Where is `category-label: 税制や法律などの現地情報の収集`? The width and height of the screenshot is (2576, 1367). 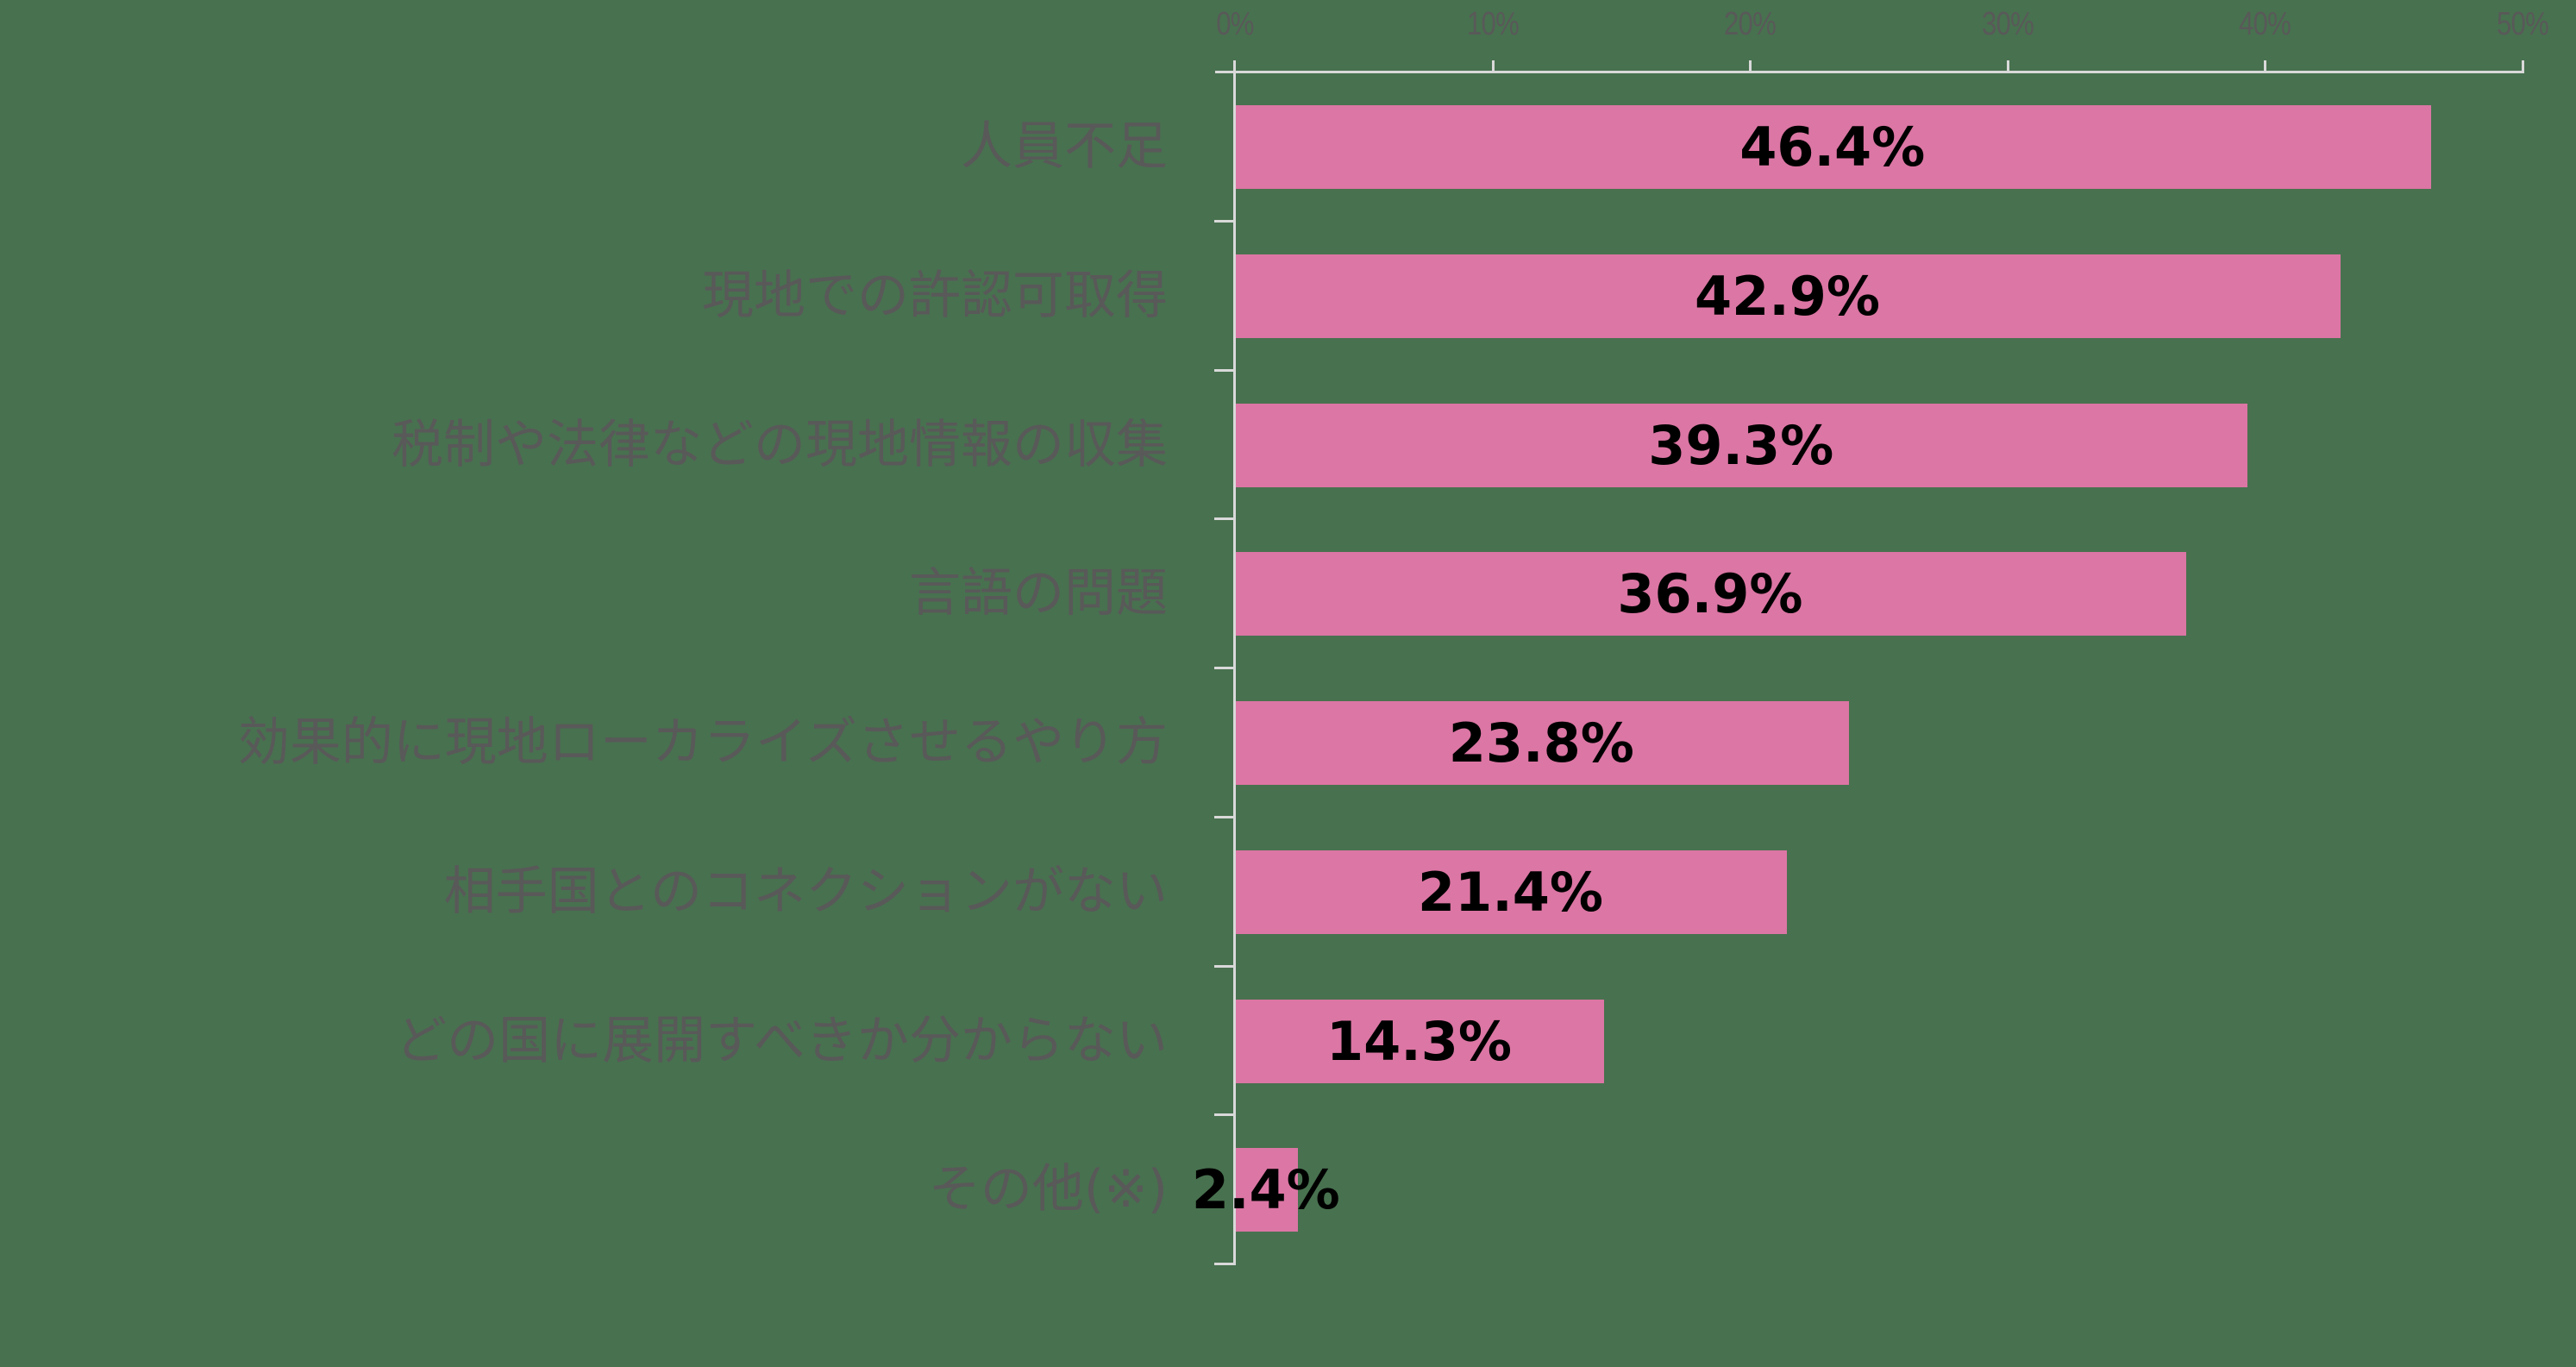
category-label: 税制や法律などの現地情報の収集 is located at coordinates (780, 444).